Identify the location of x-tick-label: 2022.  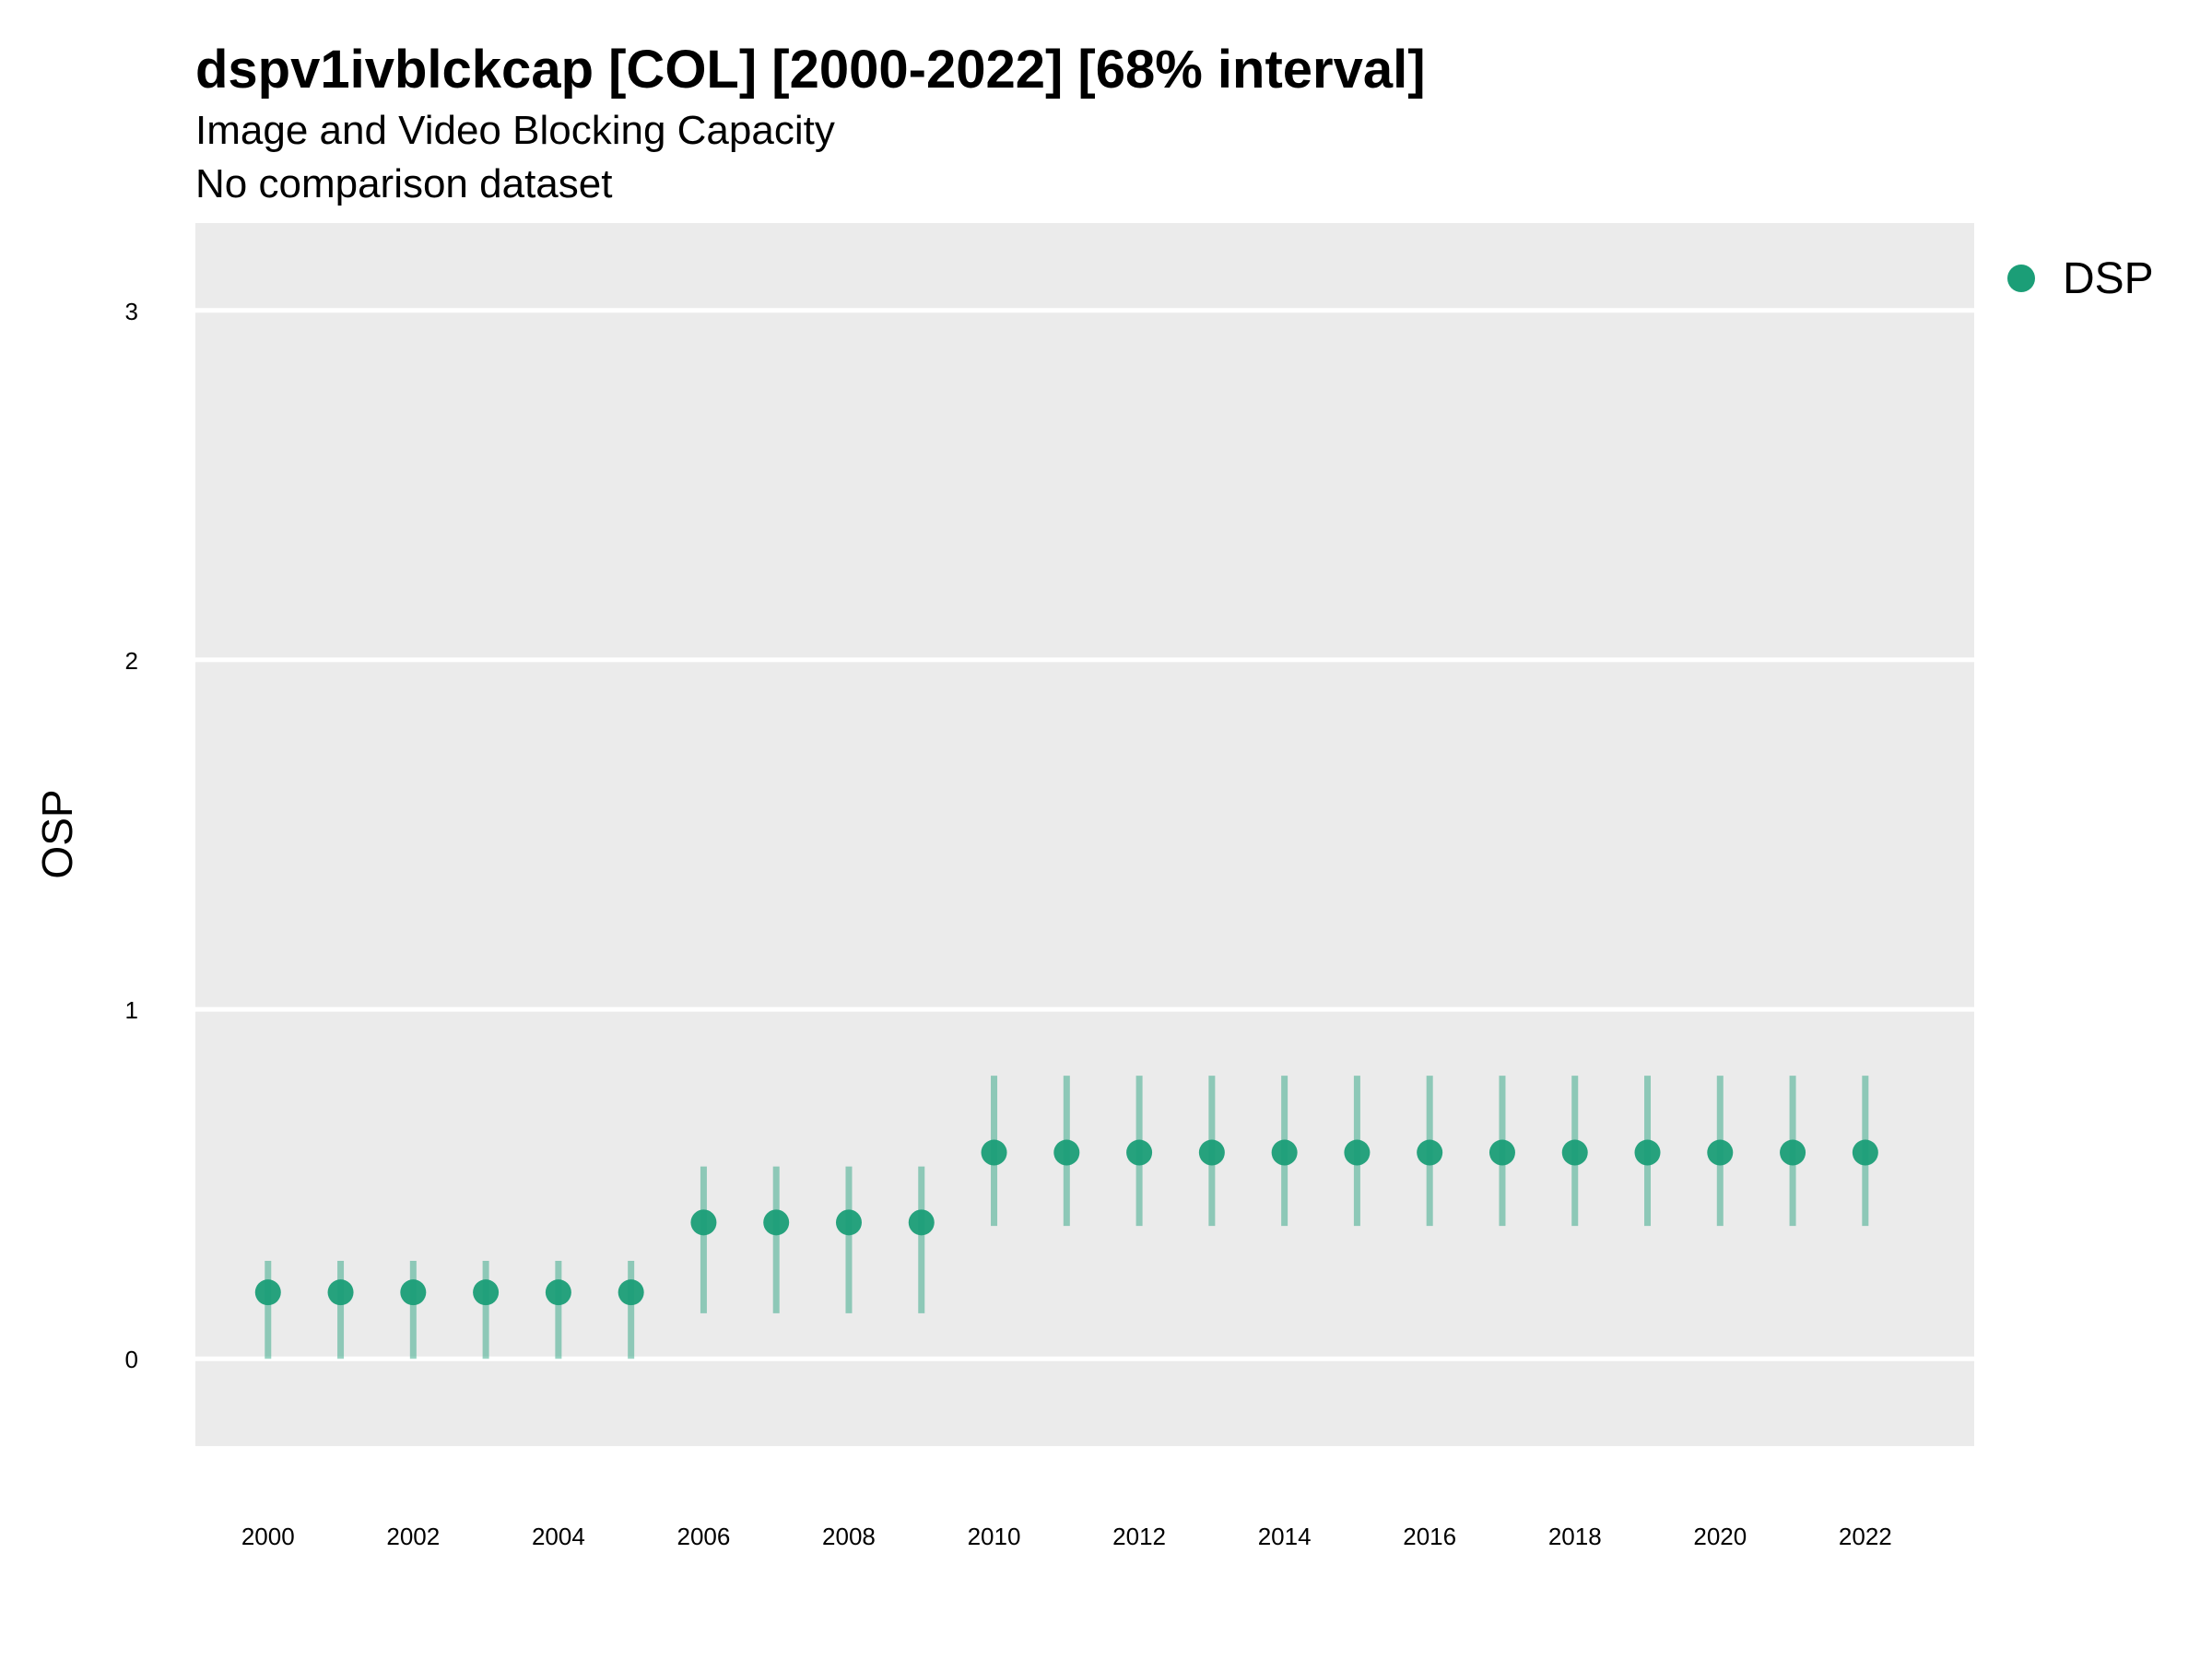
(1865, 1536).